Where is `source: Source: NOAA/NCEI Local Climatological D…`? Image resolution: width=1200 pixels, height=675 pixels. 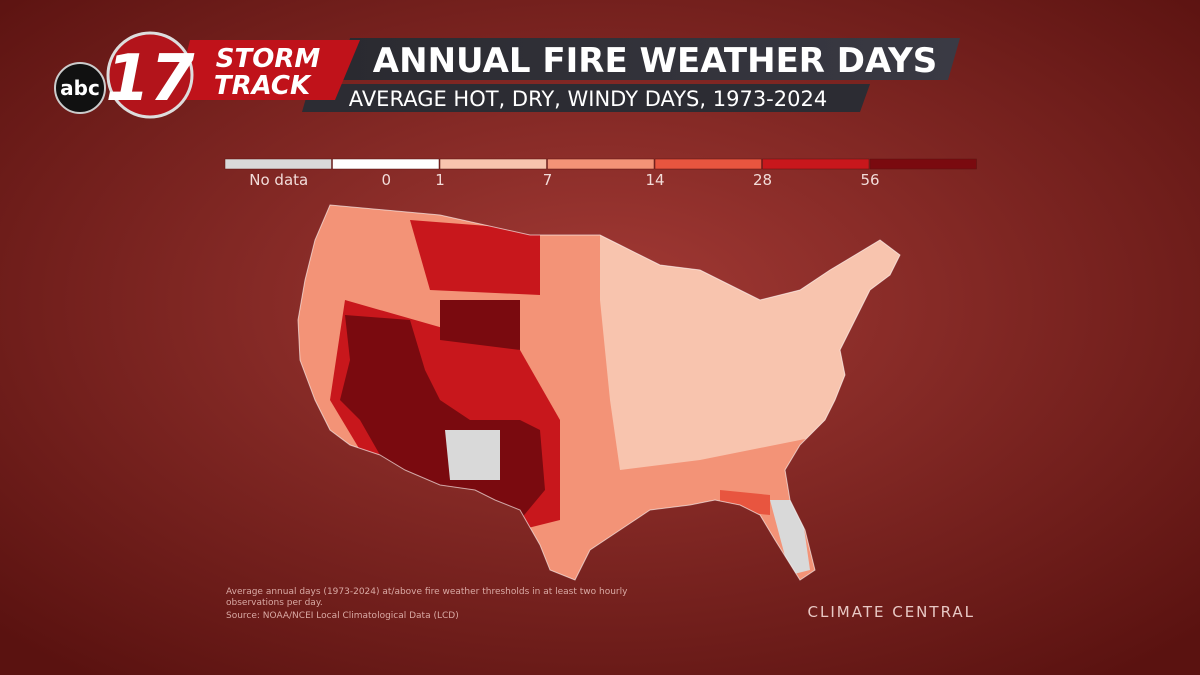 source: Source: NOAA/NCEI Local Climatological D… is located at coordinates (342, 616).